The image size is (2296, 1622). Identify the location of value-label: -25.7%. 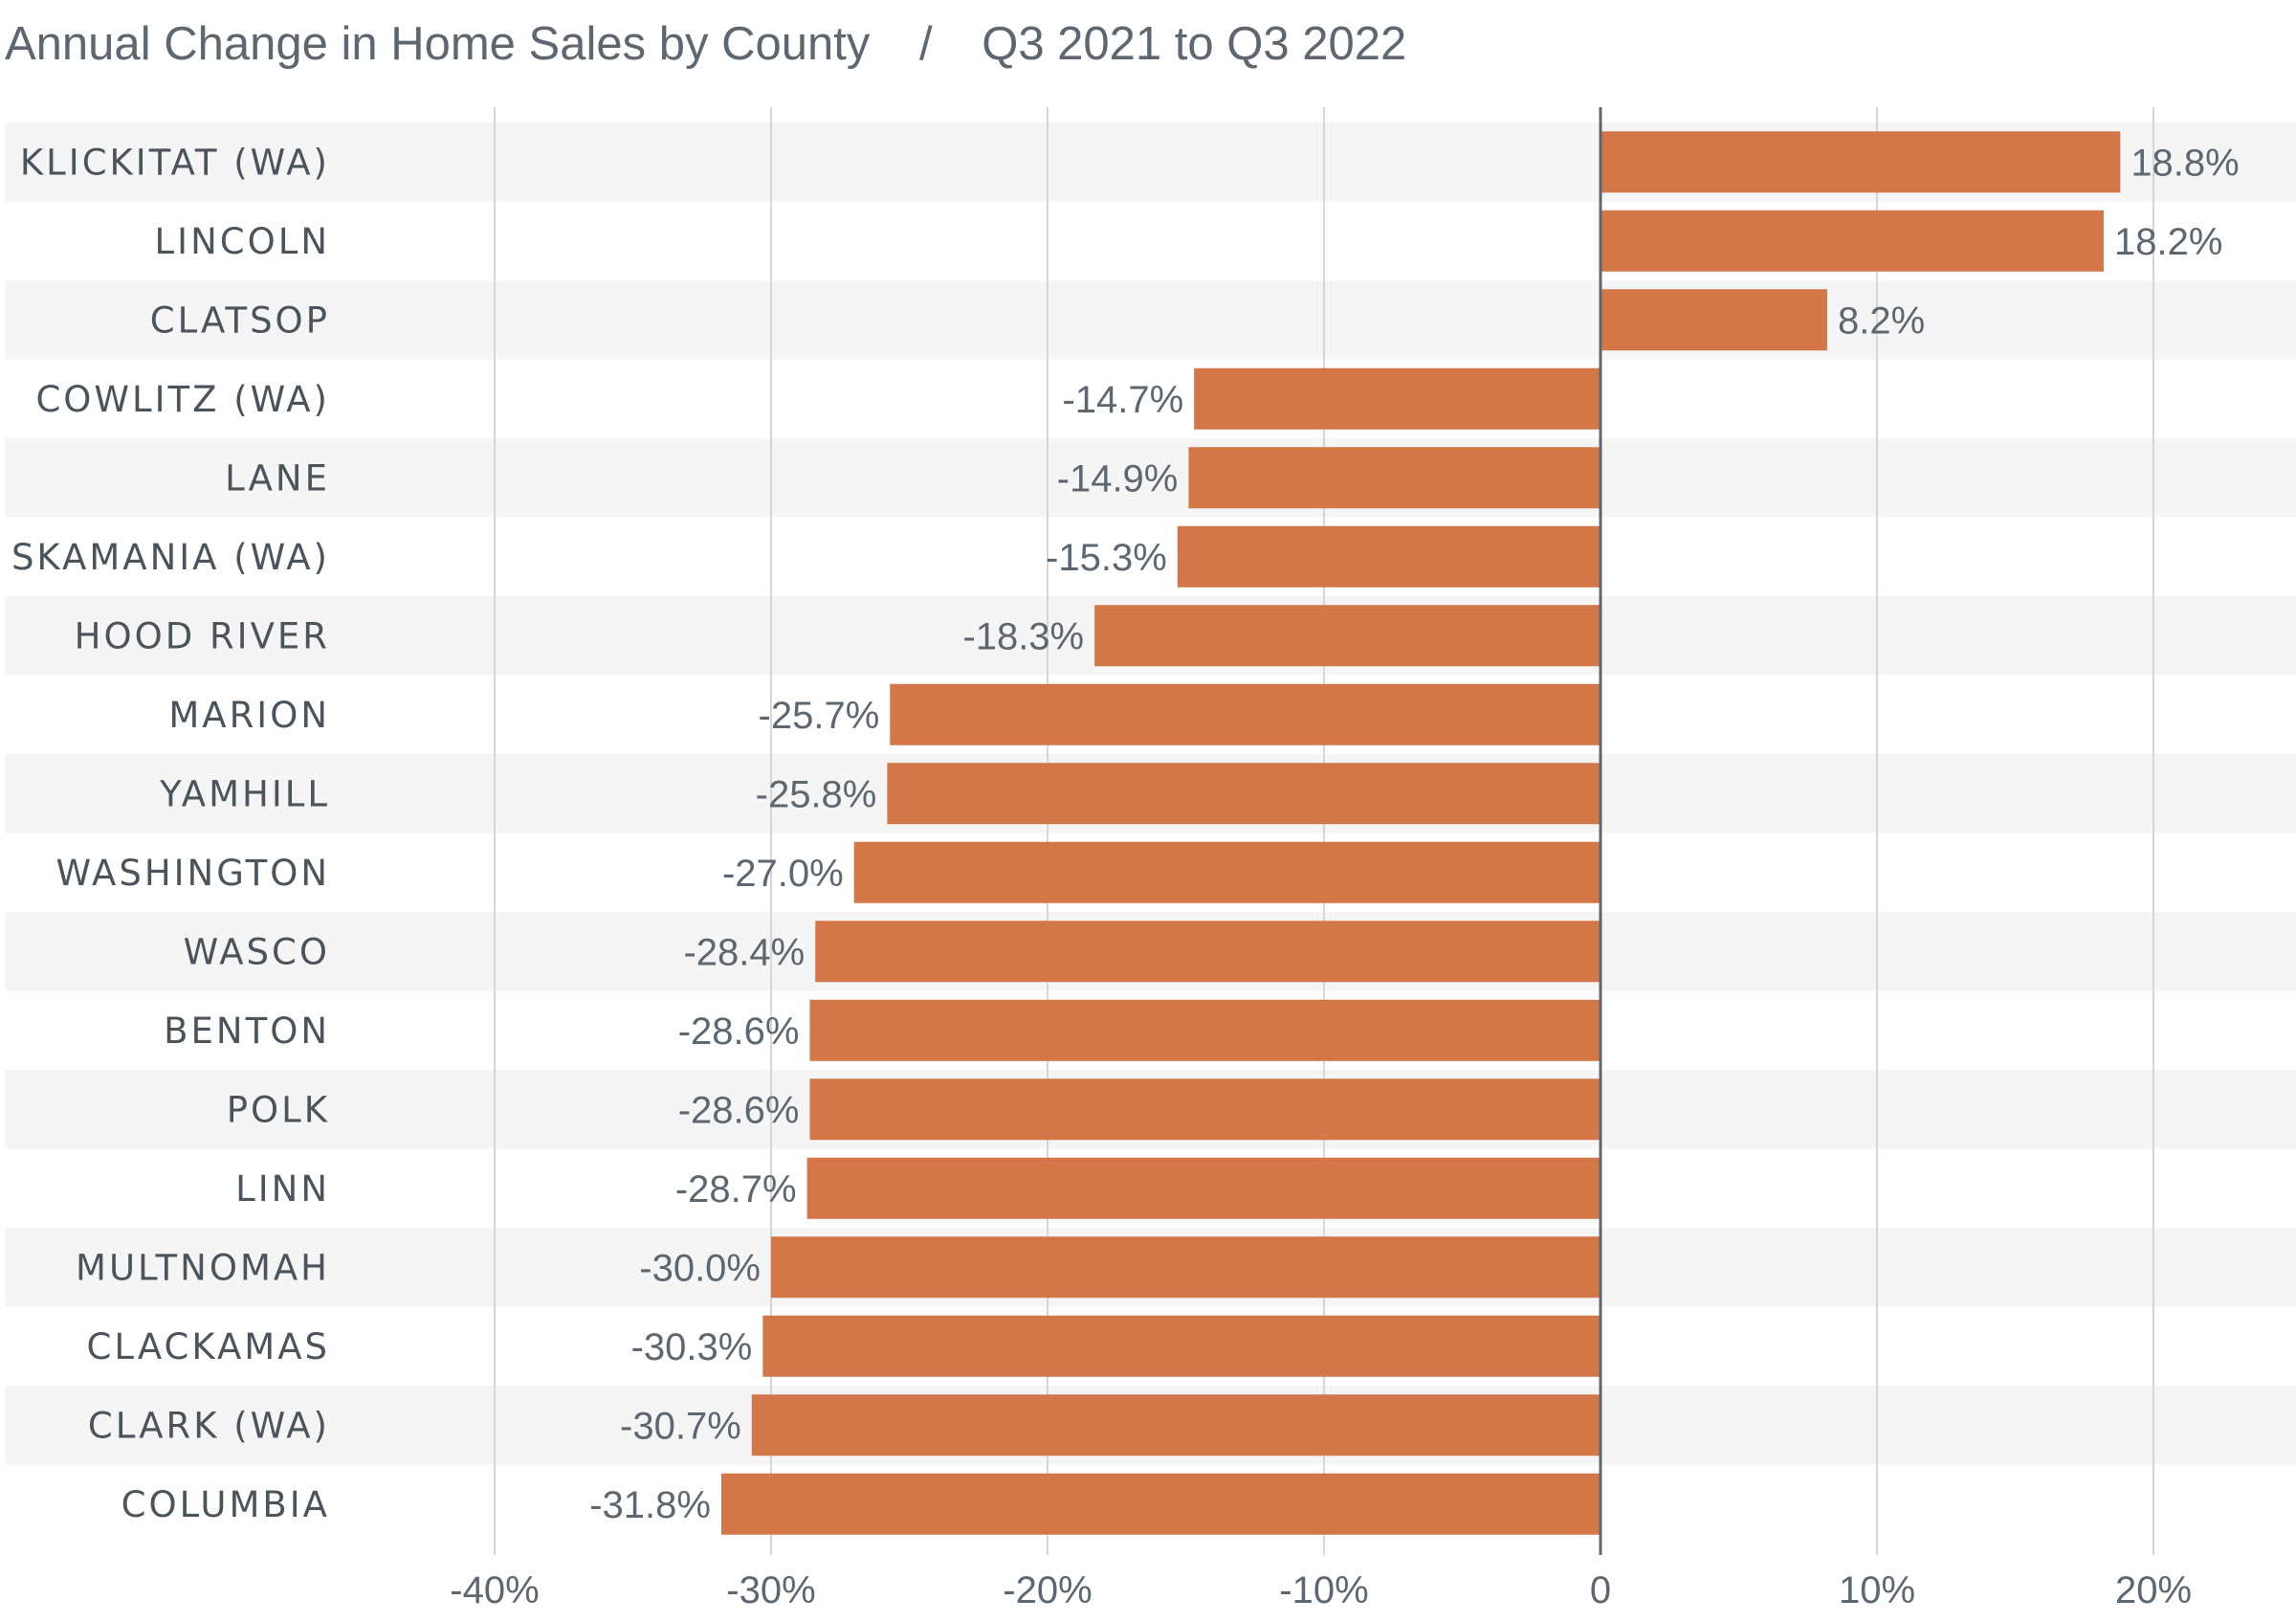
(819, 716).